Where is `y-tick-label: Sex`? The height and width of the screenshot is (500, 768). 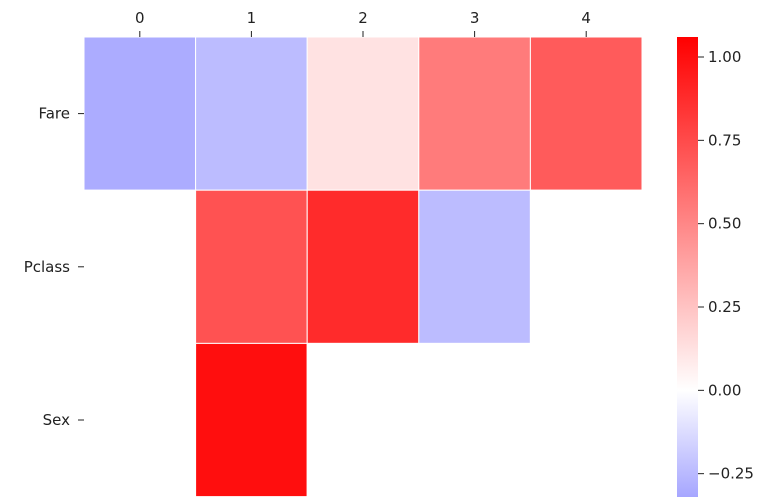 y-tick-label: Sex is located at coordinates (56, 420).